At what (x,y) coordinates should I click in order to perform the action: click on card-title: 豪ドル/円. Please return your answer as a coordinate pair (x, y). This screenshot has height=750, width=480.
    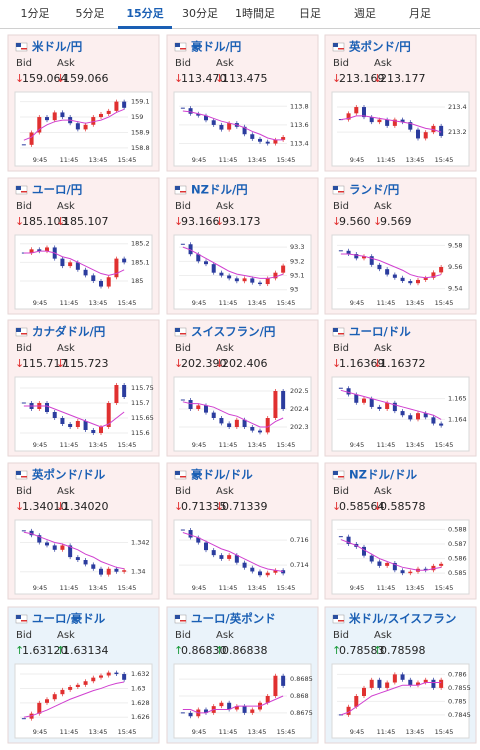
    Looking at the image, I should click on (216, 47).